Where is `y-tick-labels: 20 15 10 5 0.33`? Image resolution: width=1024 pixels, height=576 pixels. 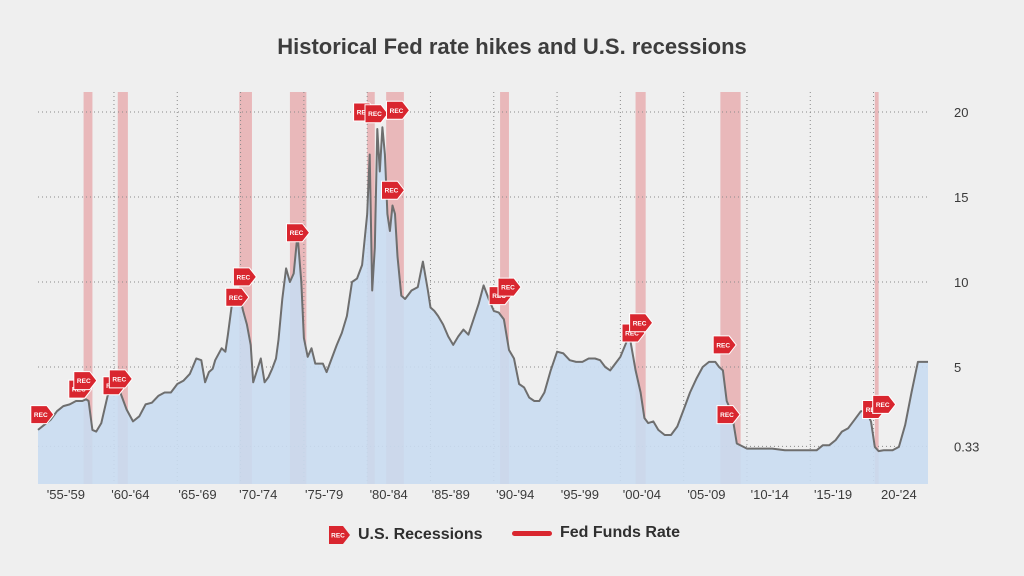
y-tick-labels: 20 15 10 5 0.33 is located at coordinates (966, 279).